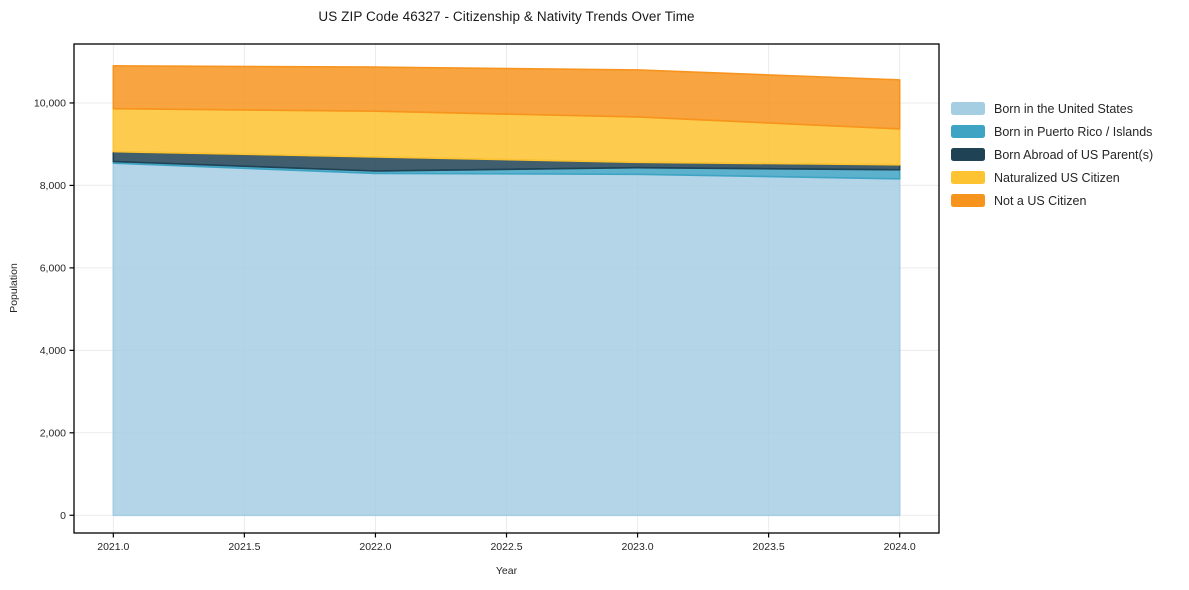  What do you see at coordinates (53, 351) in the screenshot?
I see `y-tick-label: 4,000` at bounding box center [53, 351].